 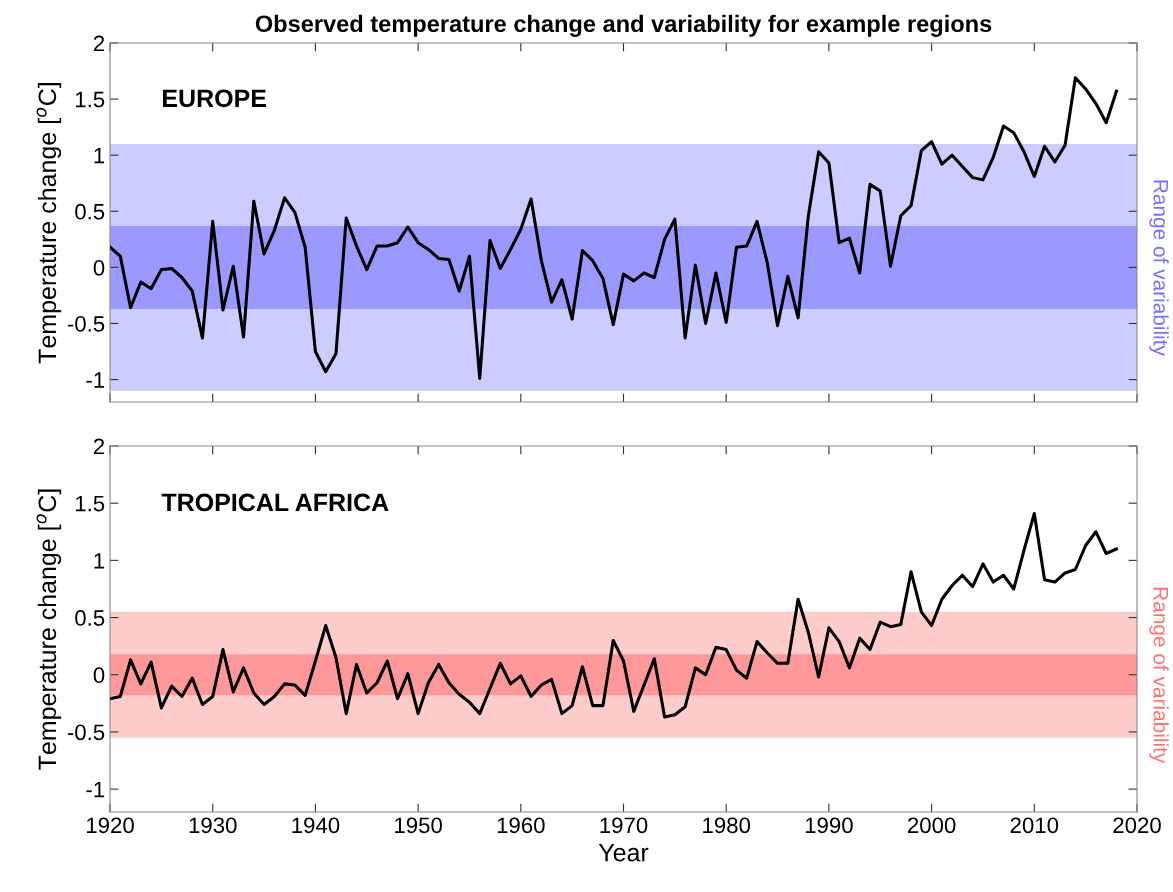 I want to click on x-tick-label: 2010, so click(x=1034, y=825).